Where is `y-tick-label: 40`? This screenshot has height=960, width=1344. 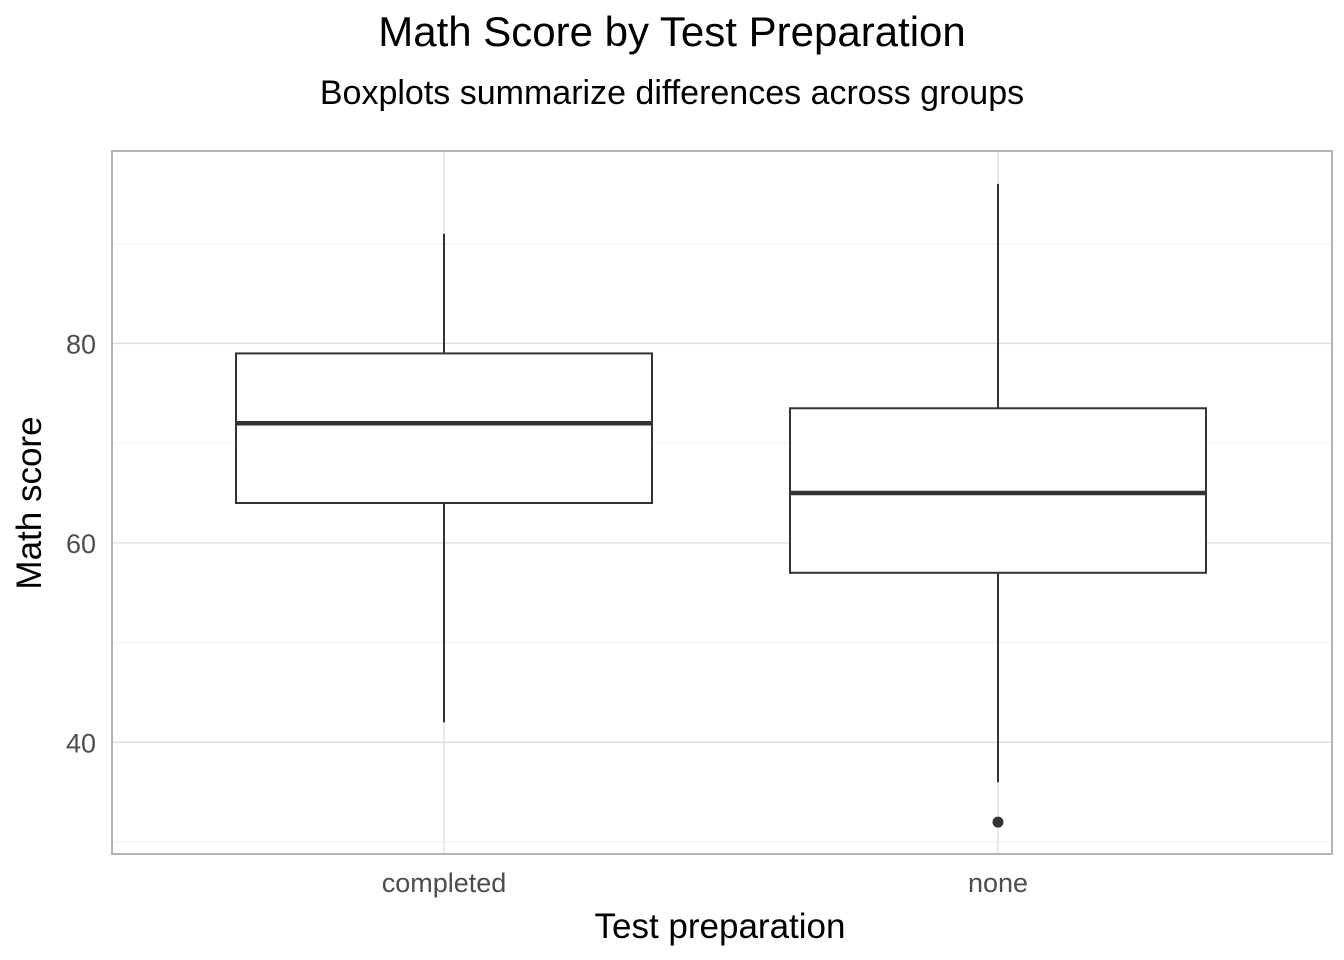
y-tick-label: 40 is located at coordinates (81, 743).